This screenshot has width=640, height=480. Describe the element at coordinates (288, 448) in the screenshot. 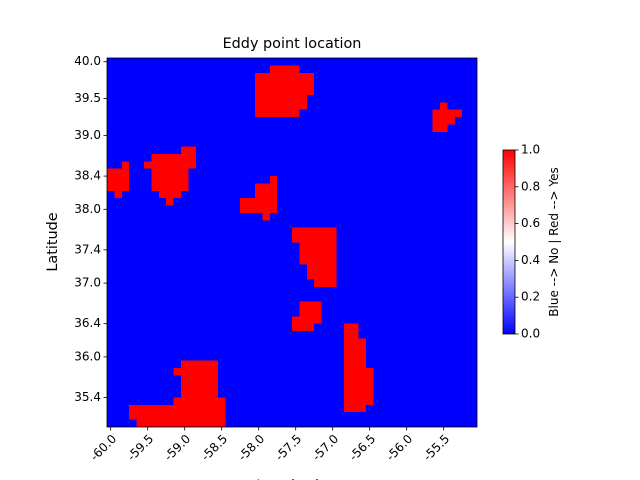

I see `x-tick-label: -57.5` at that location.